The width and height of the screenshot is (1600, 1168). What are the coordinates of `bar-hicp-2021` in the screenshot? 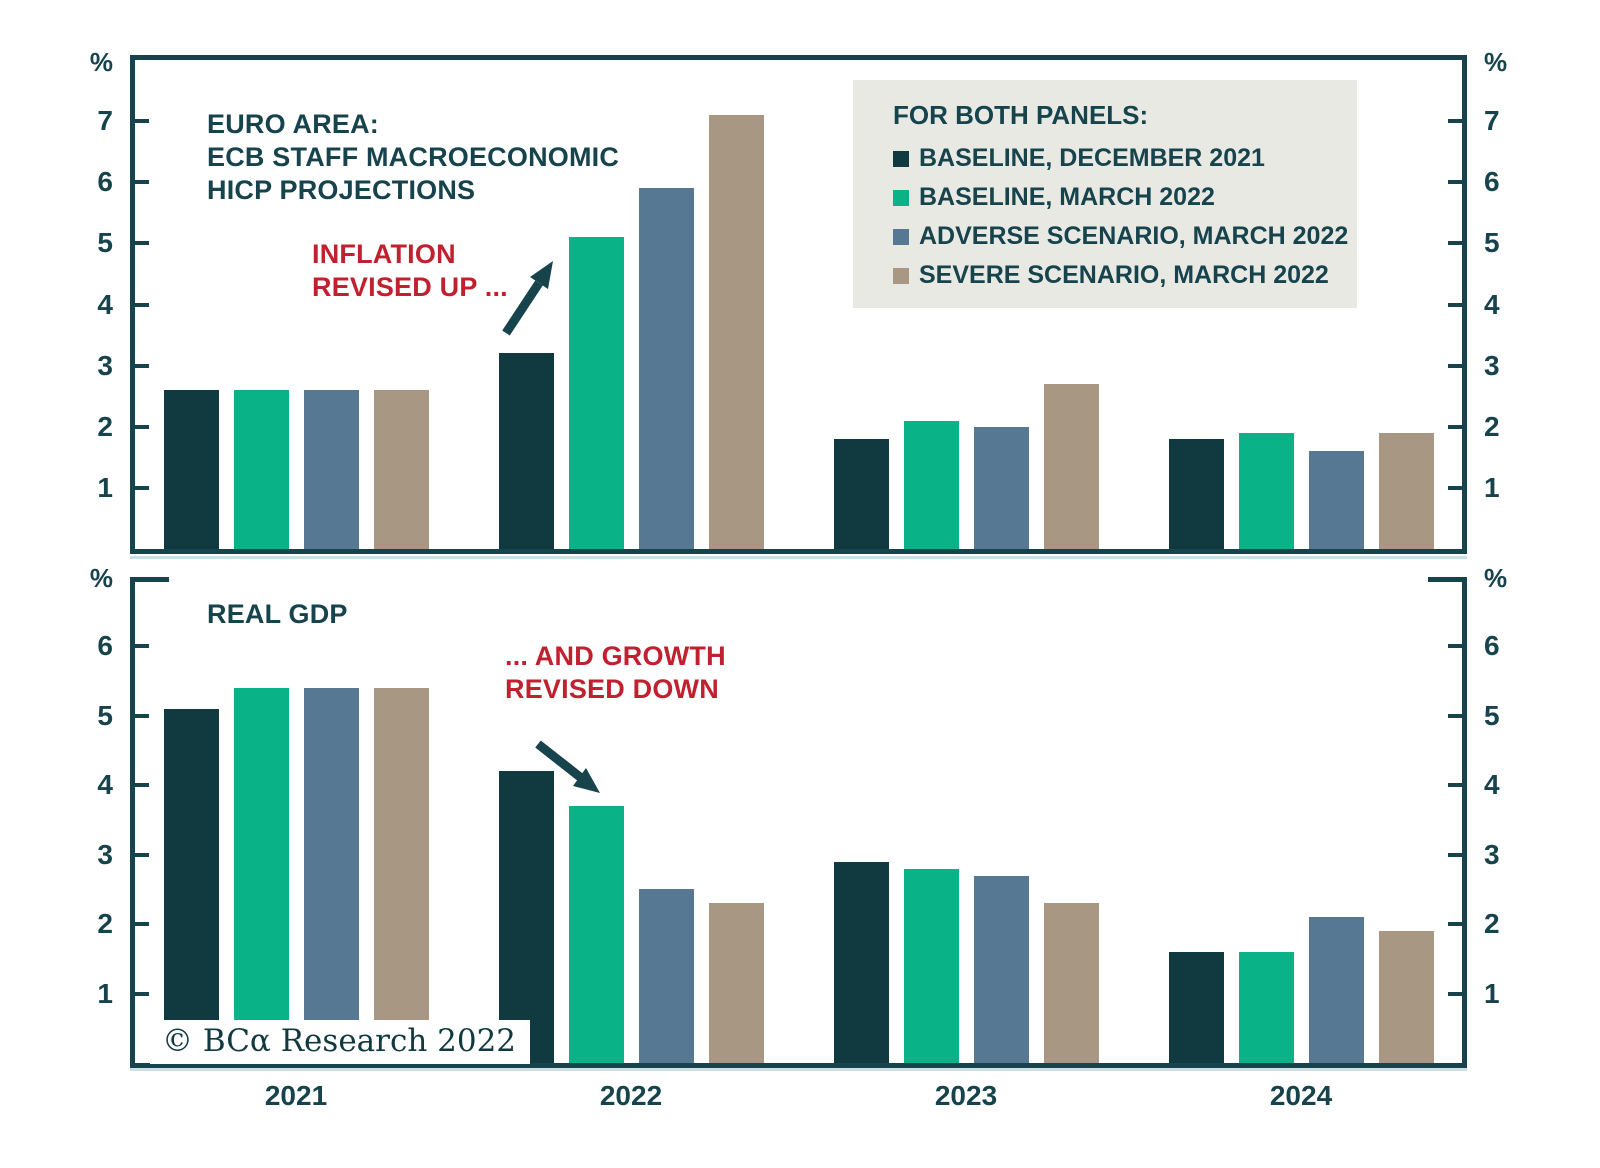 It's located at (401, 469).